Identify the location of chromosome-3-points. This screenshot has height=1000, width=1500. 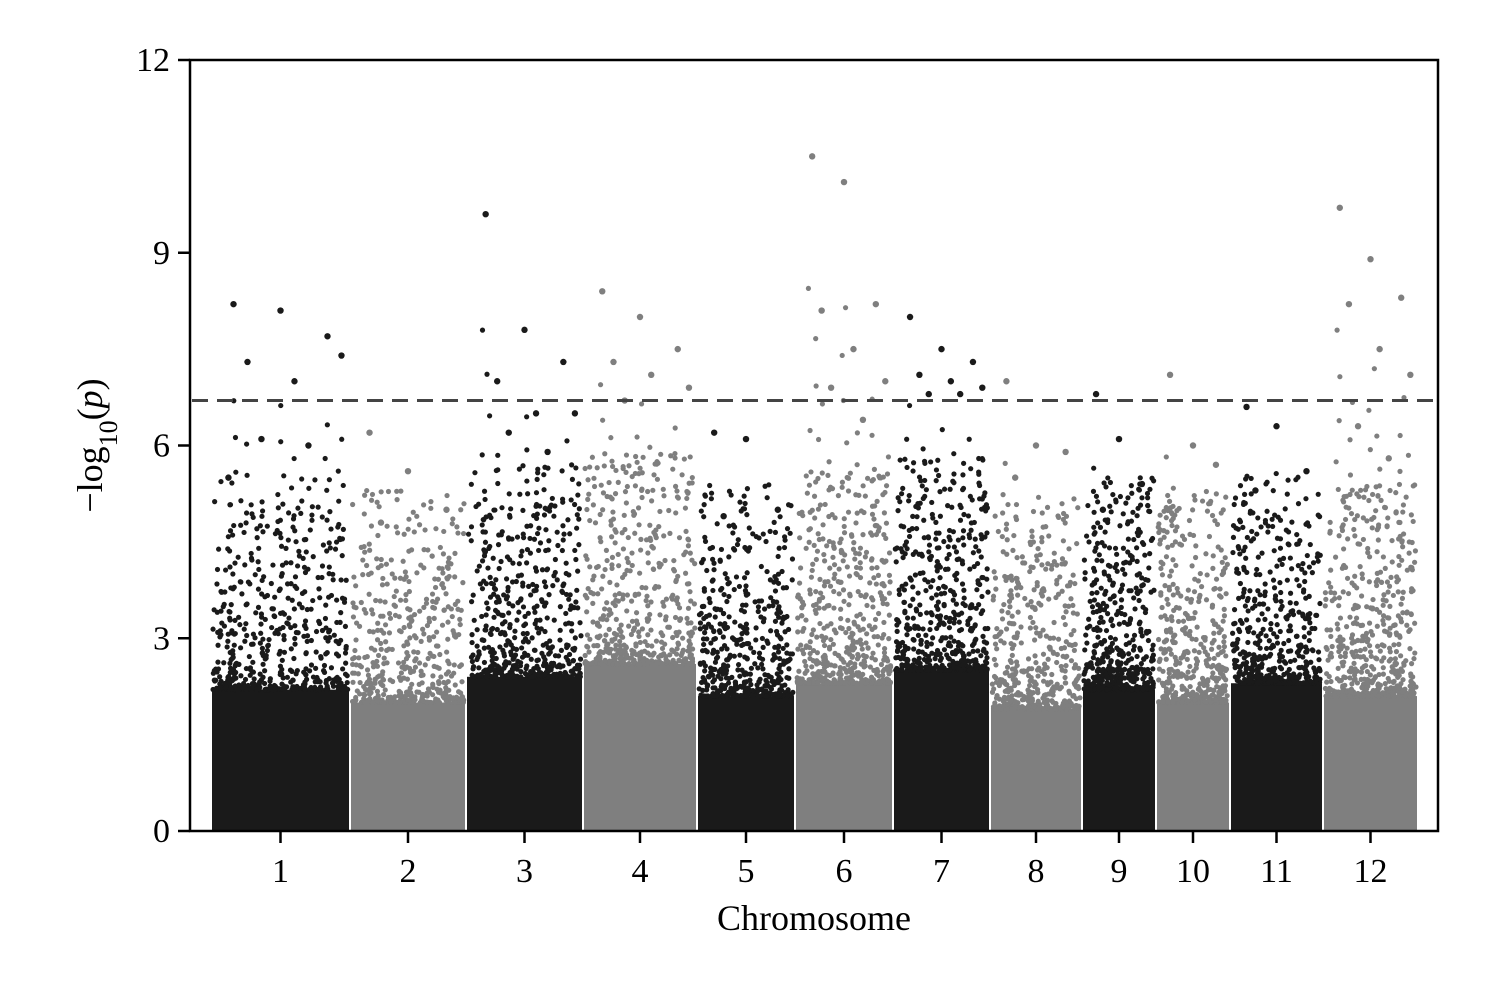
(524, 520).